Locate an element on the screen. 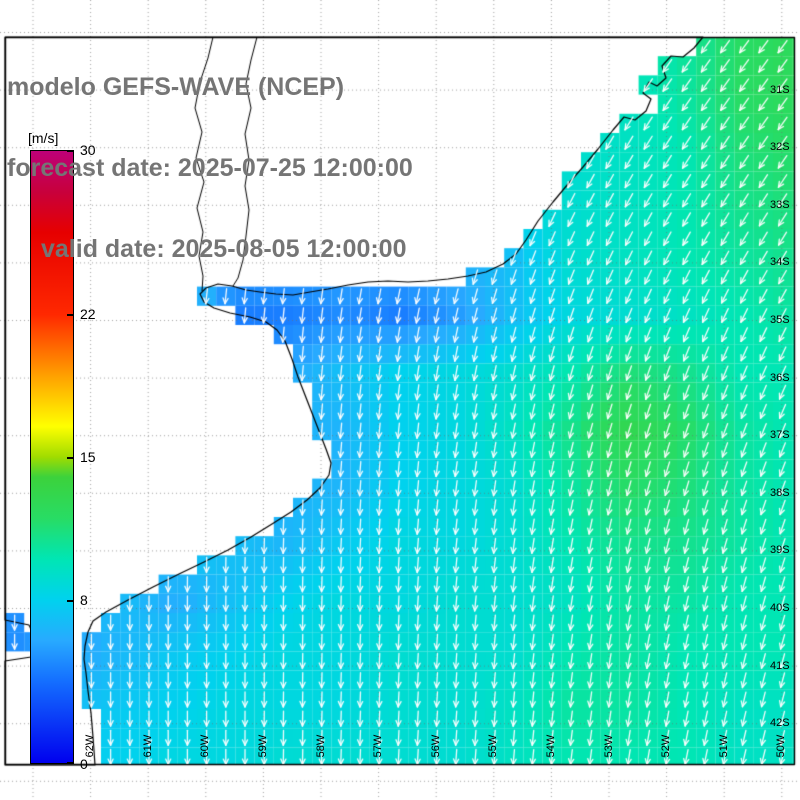  colorbar-gradient is located at coordinates (52, 457).